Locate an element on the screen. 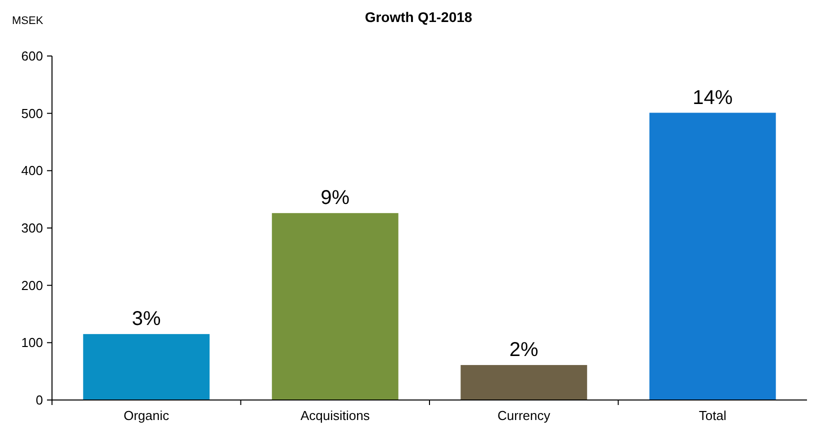 The height and width of the screenshot is (428, 817). y-tick-label: 400 is located at coordinates (32, 170).